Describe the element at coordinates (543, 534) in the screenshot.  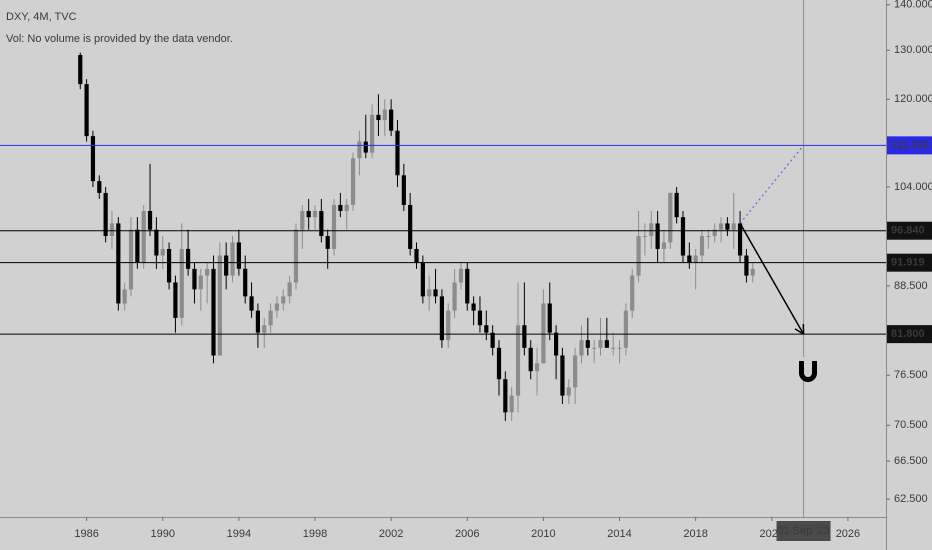
I see `x-tick-label: 2010` at that location.